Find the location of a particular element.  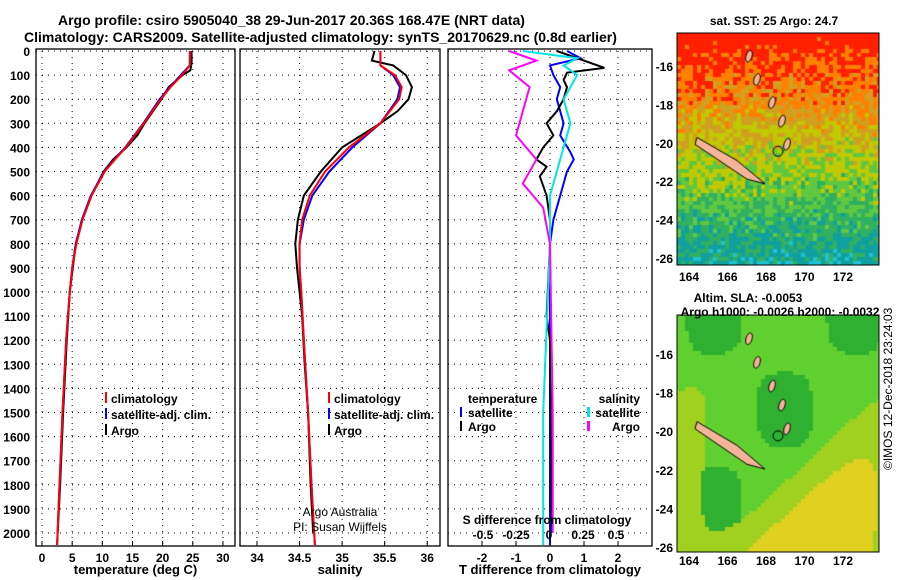

depth-tick-label: 700 is located at coordinates (20, 221).